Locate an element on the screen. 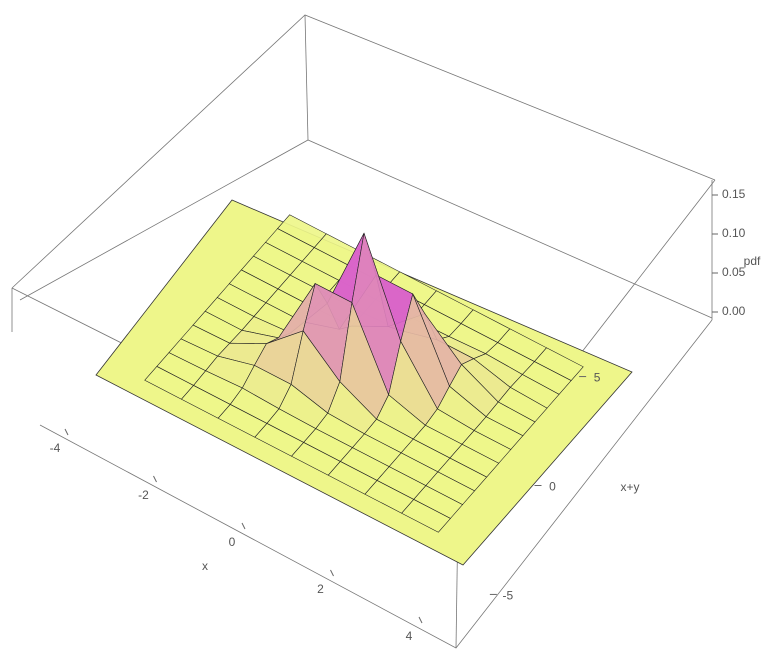 The width and height of the screenshot is (774, 664). z-tick-label: 0.15 is located at coordinates (734, 194).